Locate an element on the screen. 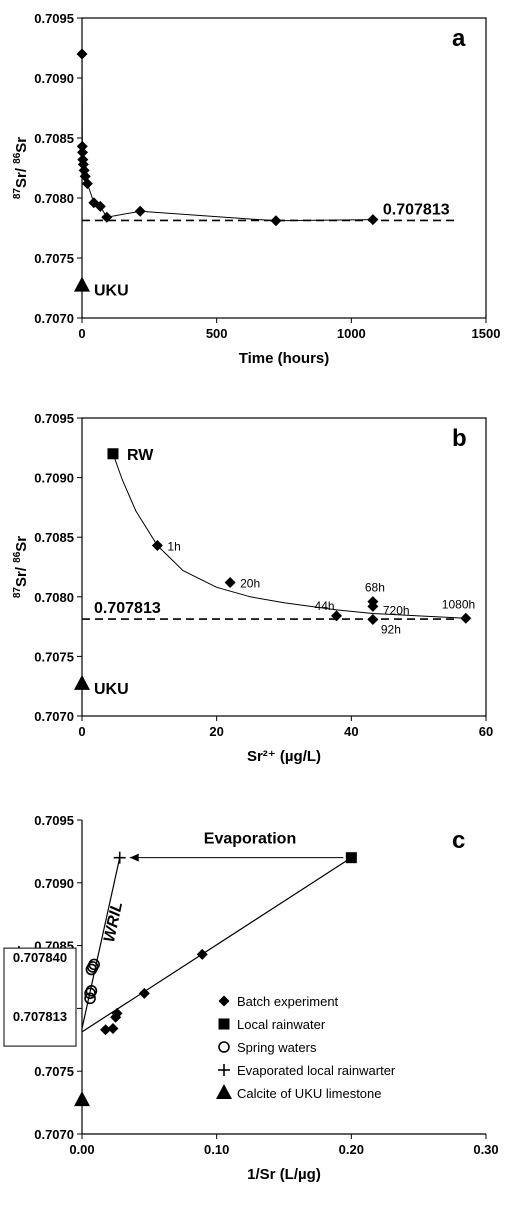  point-label: 92h is located at coordinates (391, 629).